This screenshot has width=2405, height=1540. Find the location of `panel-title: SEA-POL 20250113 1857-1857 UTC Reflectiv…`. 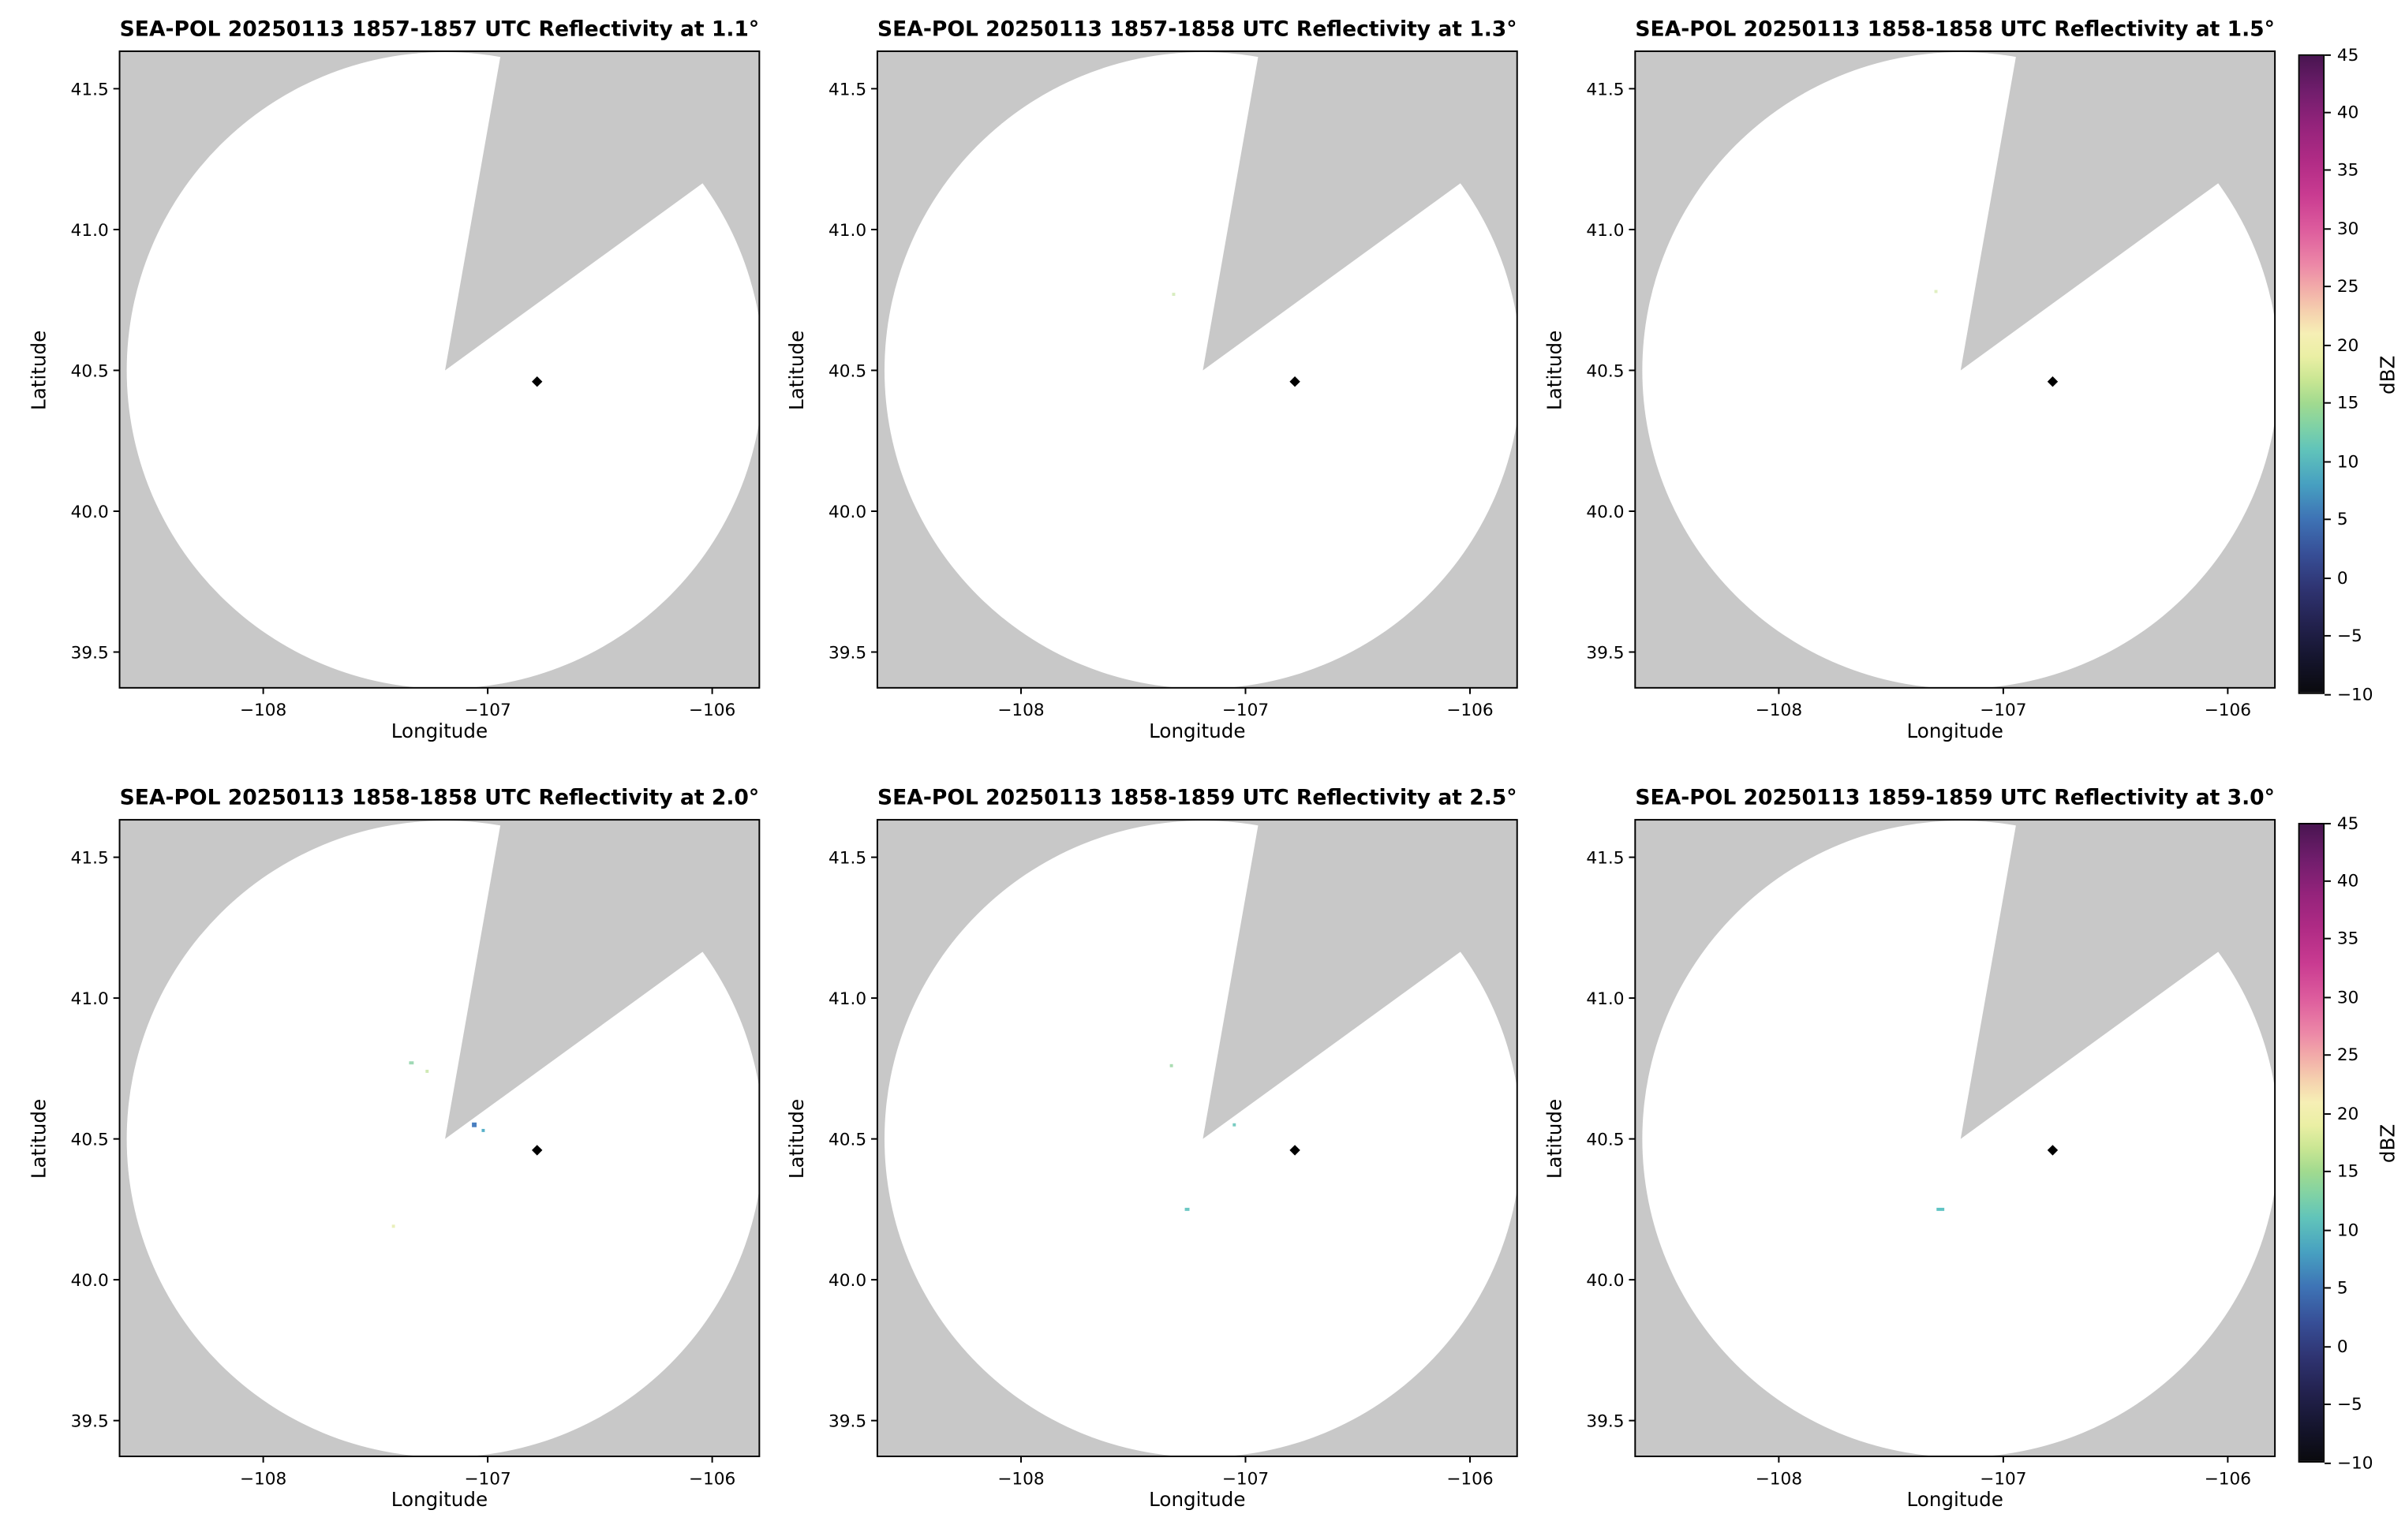

panel-title: SEA-POL 20250113 1857-1857 UTC Reflectiv… is located at coordinates (440, 30).